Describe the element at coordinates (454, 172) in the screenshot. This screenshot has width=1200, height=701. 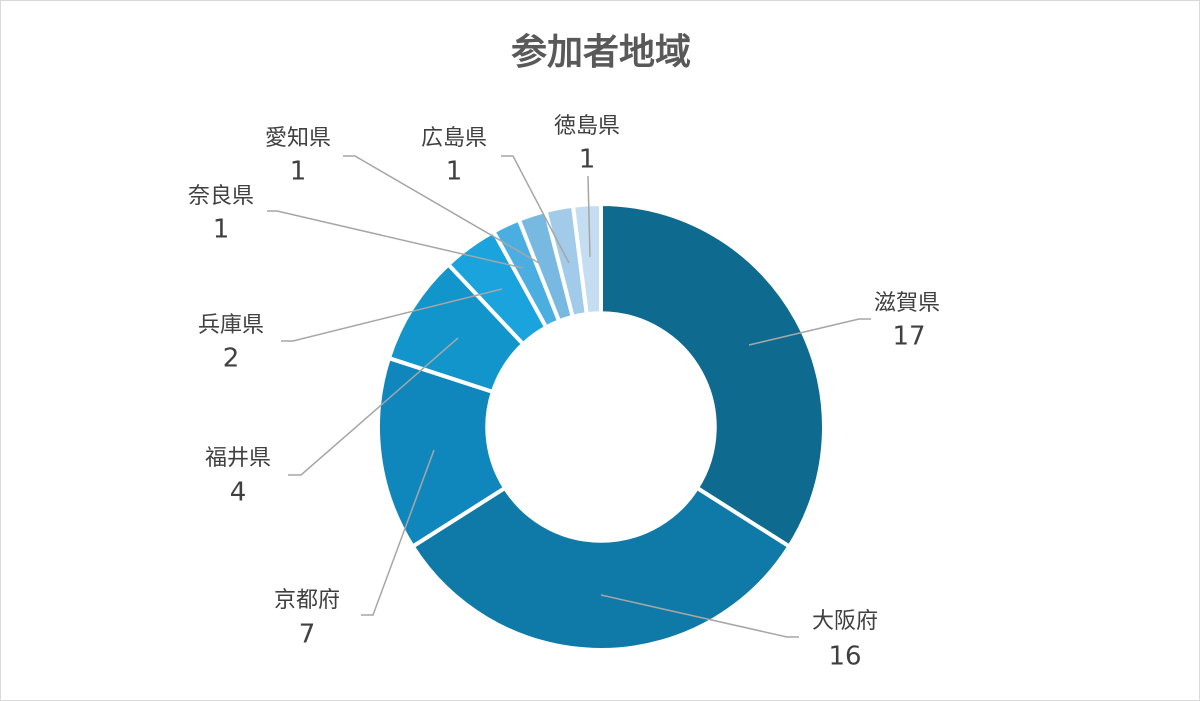
I see `data-label-value-8: 1` at that location.